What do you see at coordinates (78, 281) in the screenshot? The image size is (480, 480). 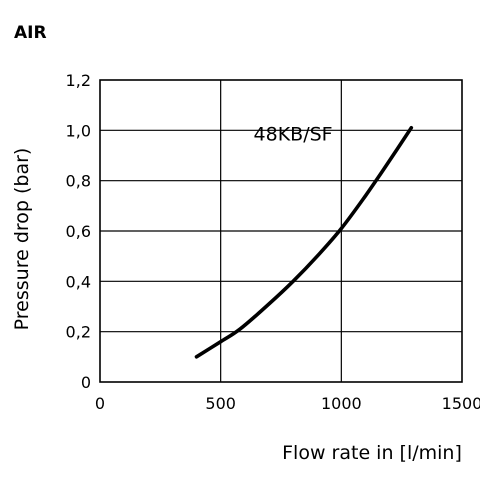 I see `y-tick-label: 0,4` at bounding box center [78, 281].